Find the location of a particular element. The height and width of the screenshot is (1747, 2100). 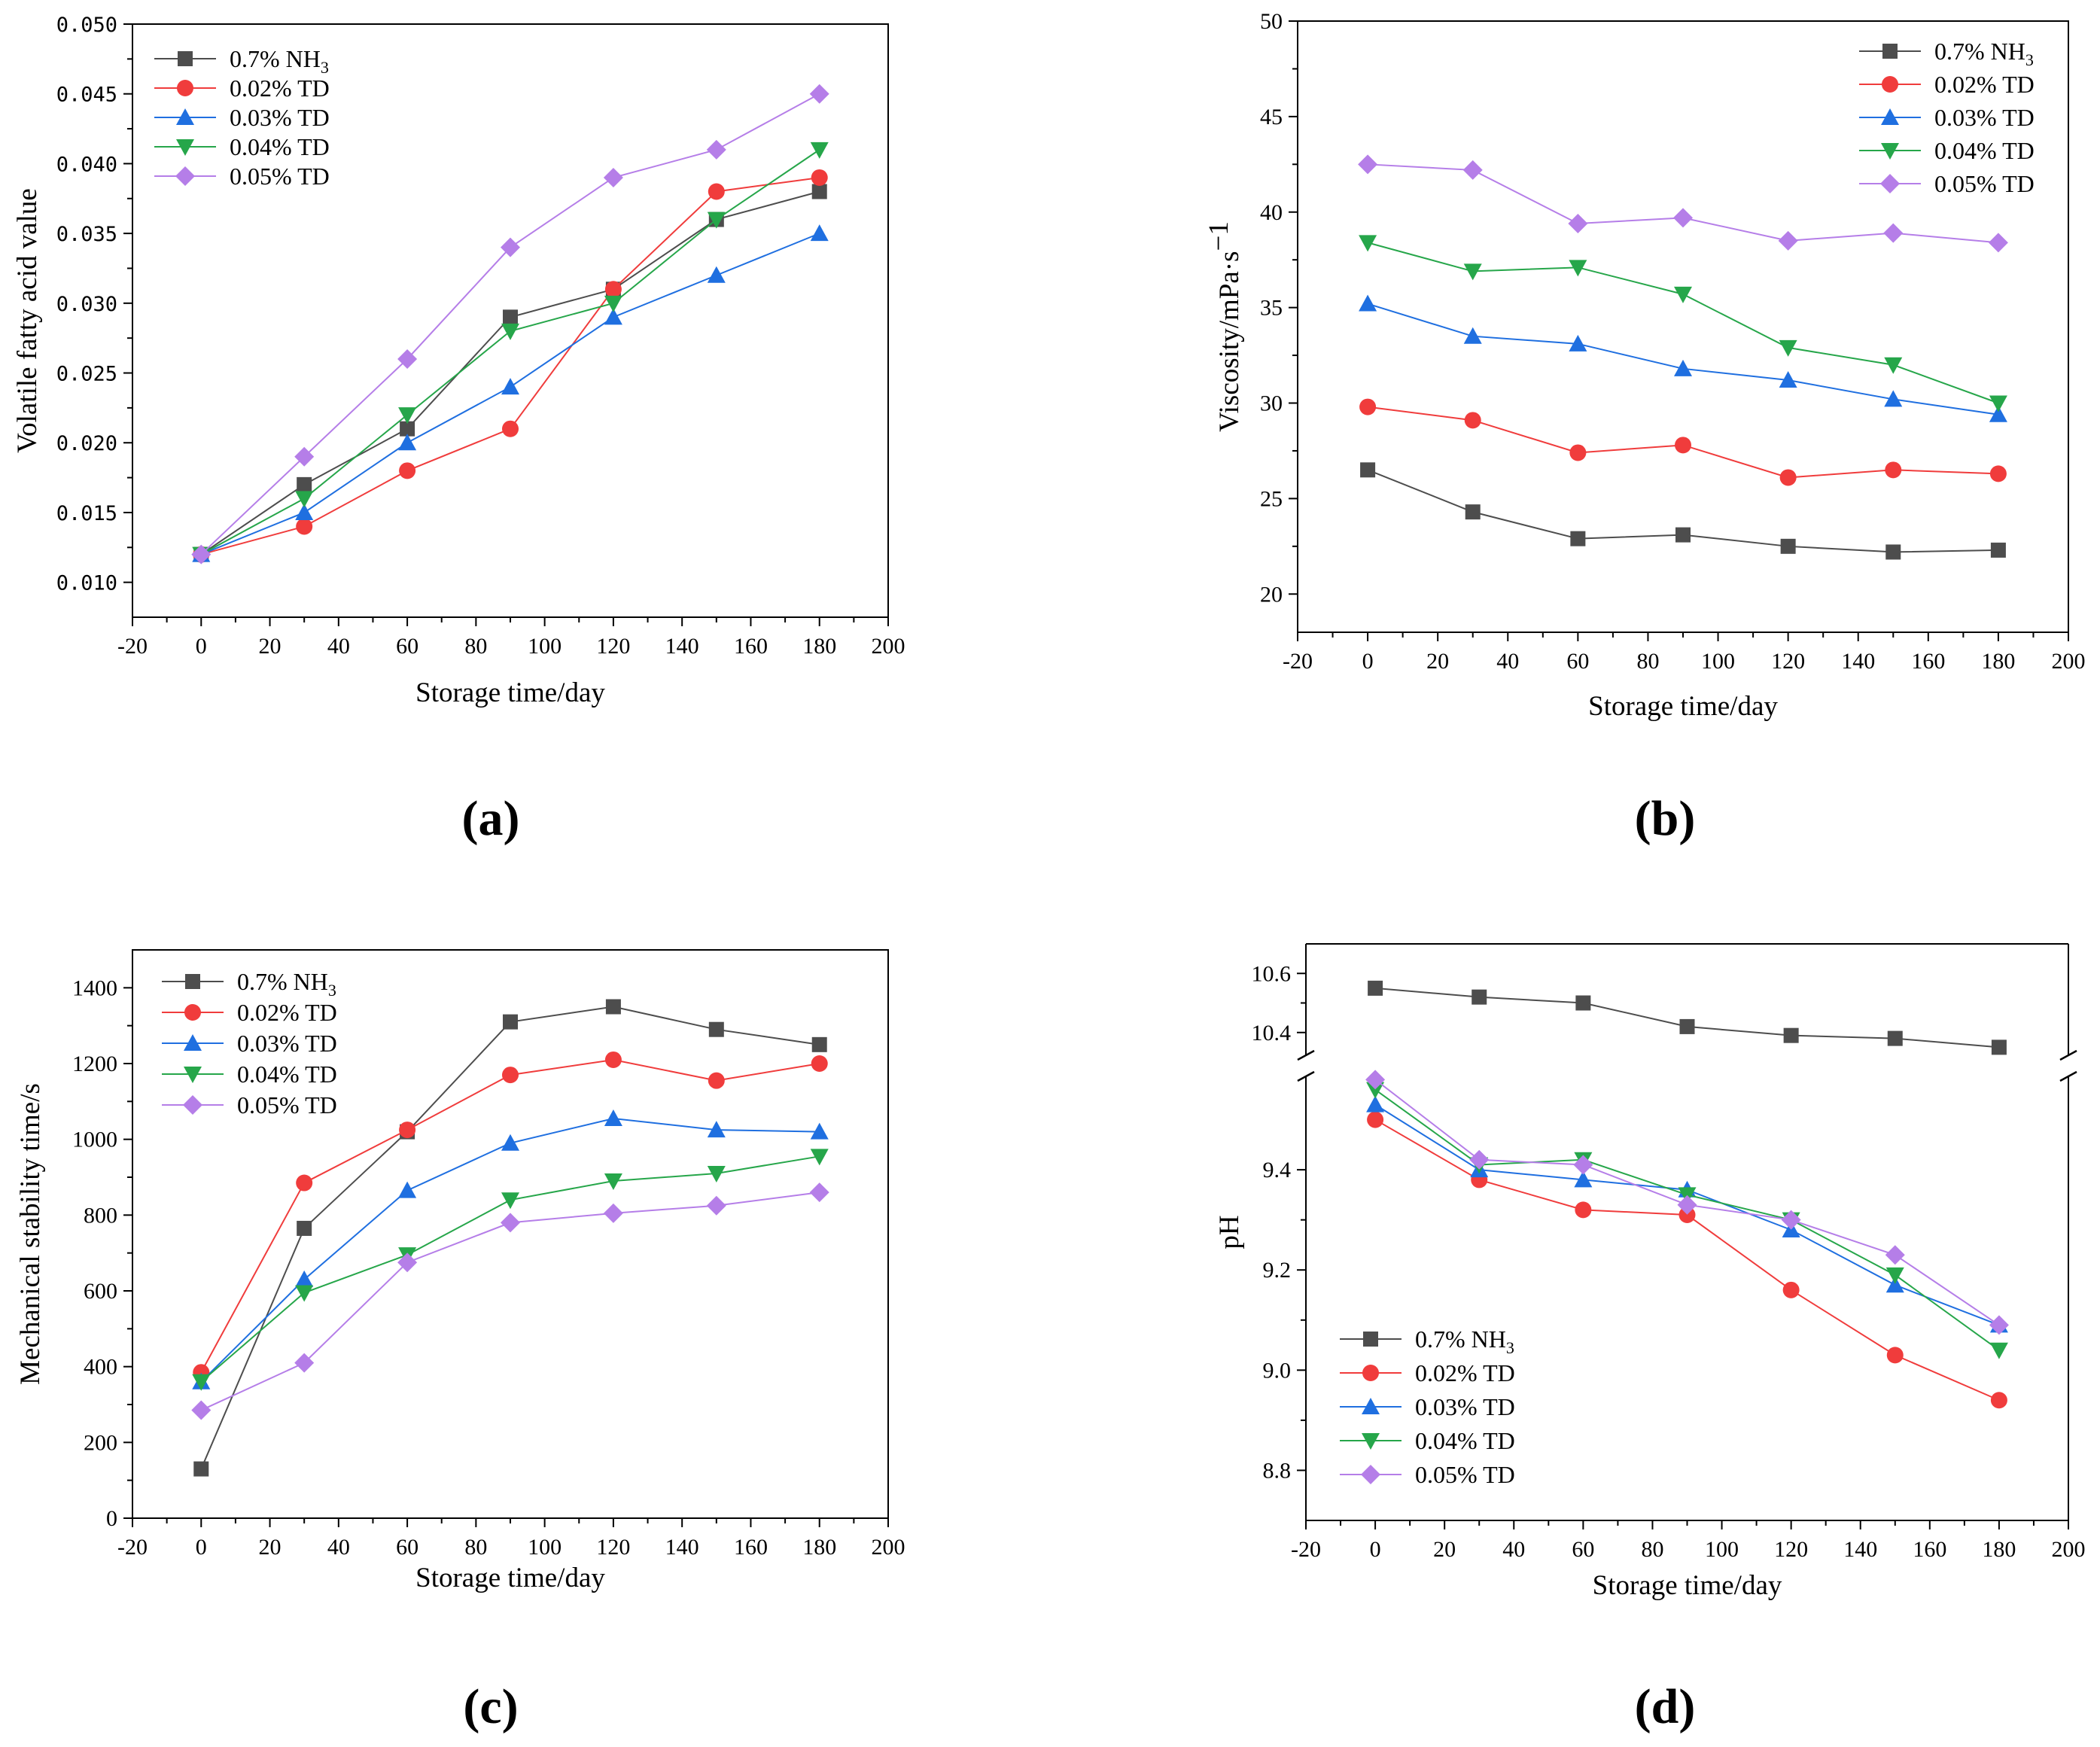

y-tick-label: 1000 is located at coordinates (94, 1140).